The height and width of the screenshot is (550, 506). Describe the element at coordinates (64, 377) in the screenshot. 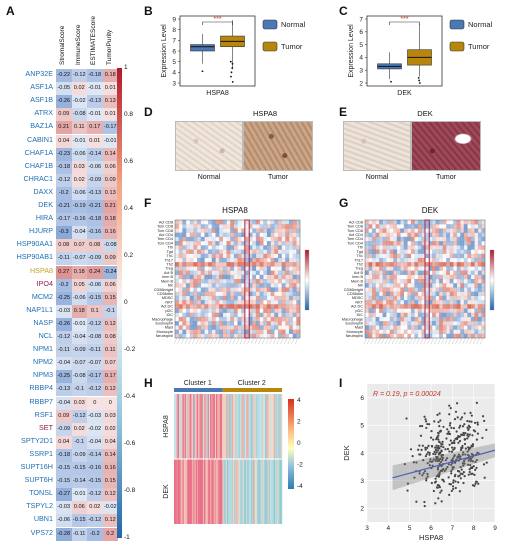

I see `correlation-cell: -0.25` at that location.